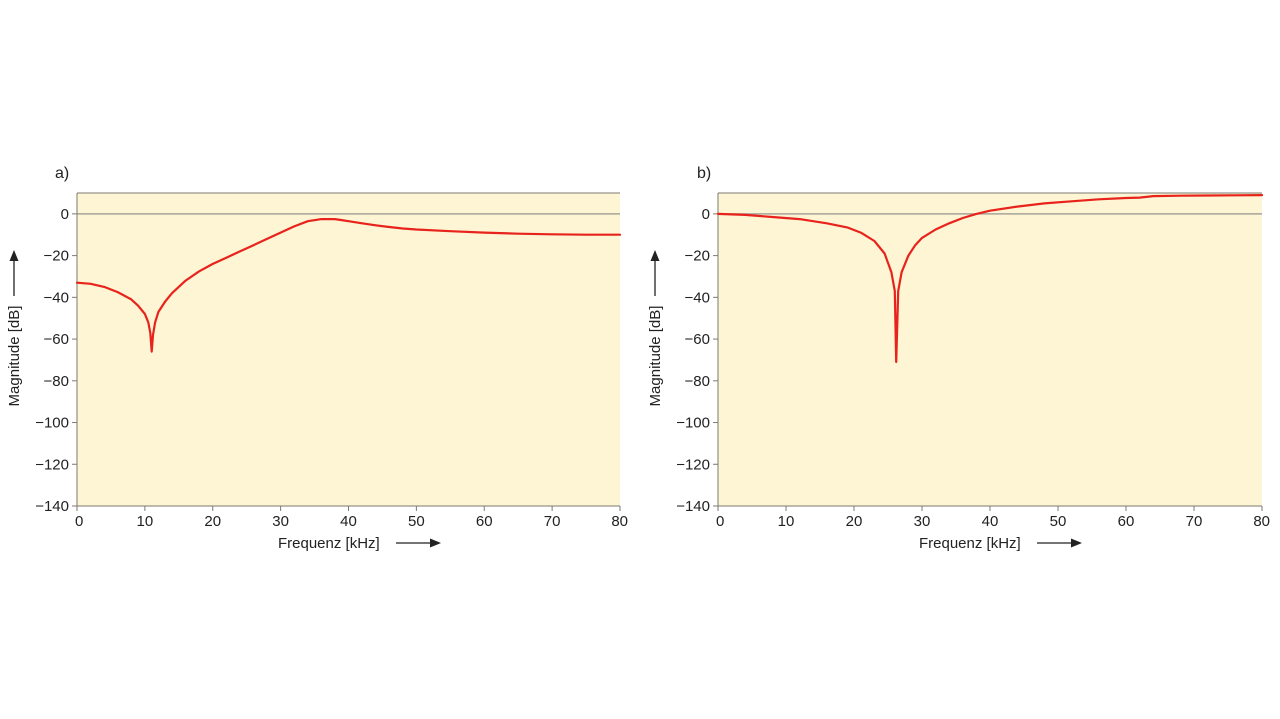  I want to click on panel-label: a), so click(62, 173).